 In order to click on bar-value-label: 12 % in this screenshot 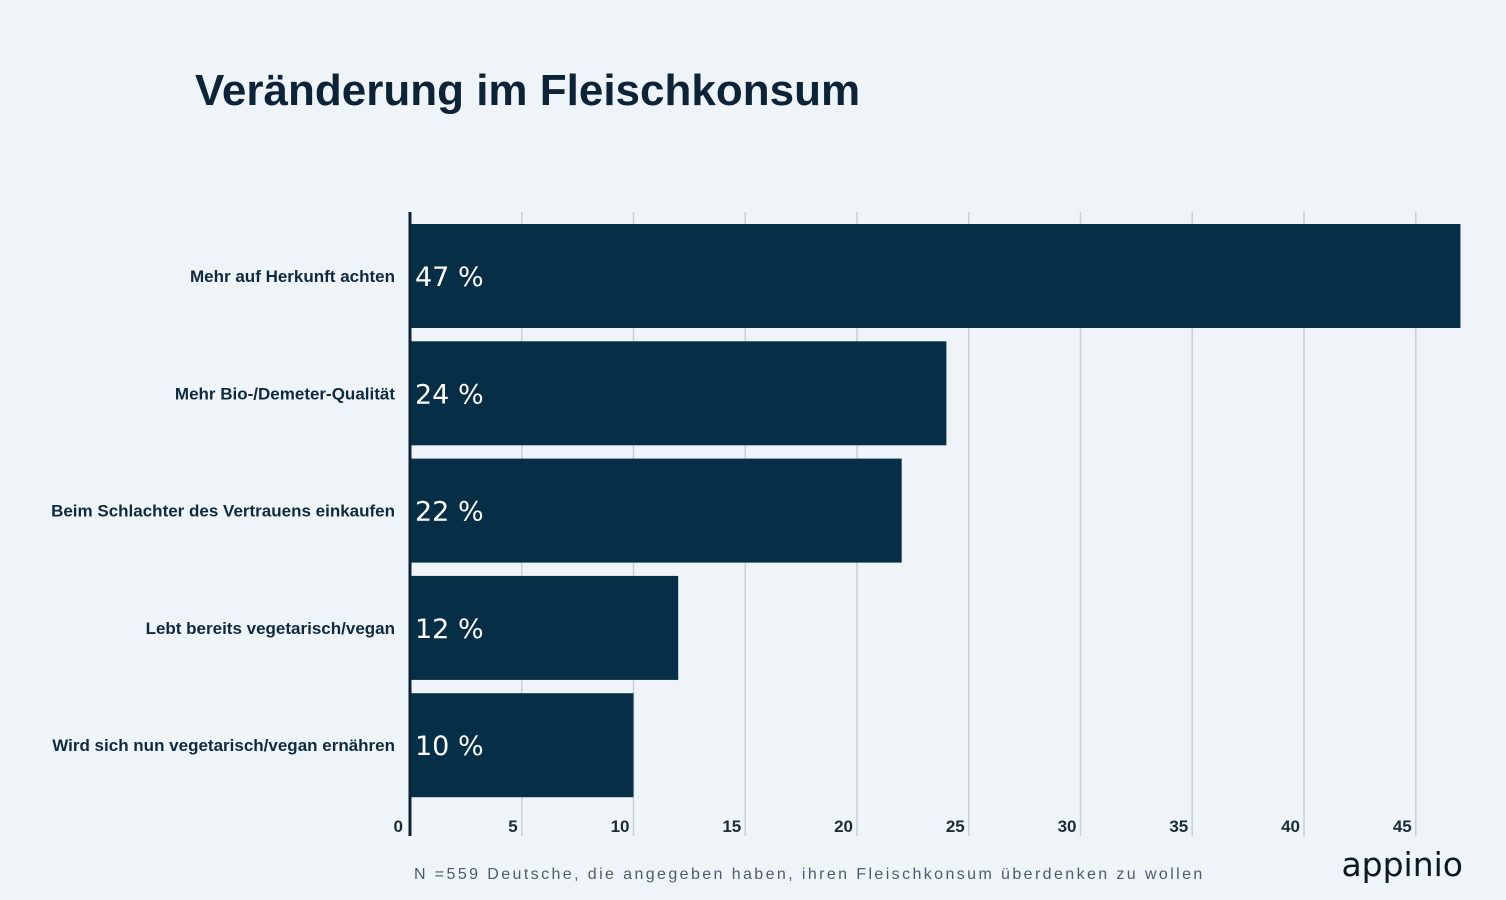, I will do `click(449, 629)`.